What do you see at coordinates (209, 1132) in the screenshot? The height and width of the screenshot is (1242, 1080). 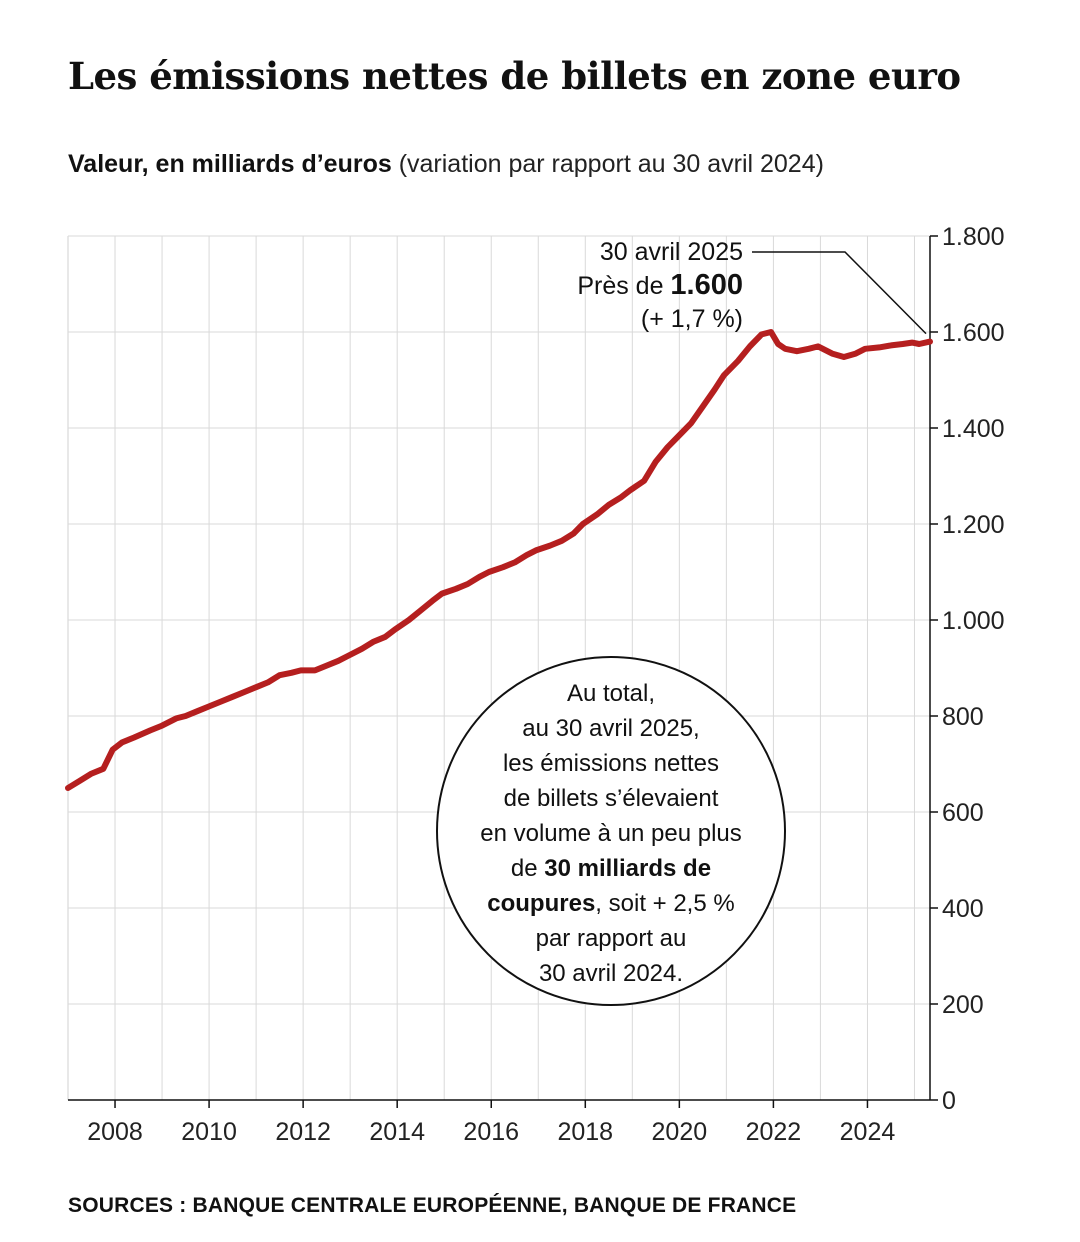 I see `x-tick-label: 2010` at bounding box center [209, 1132].